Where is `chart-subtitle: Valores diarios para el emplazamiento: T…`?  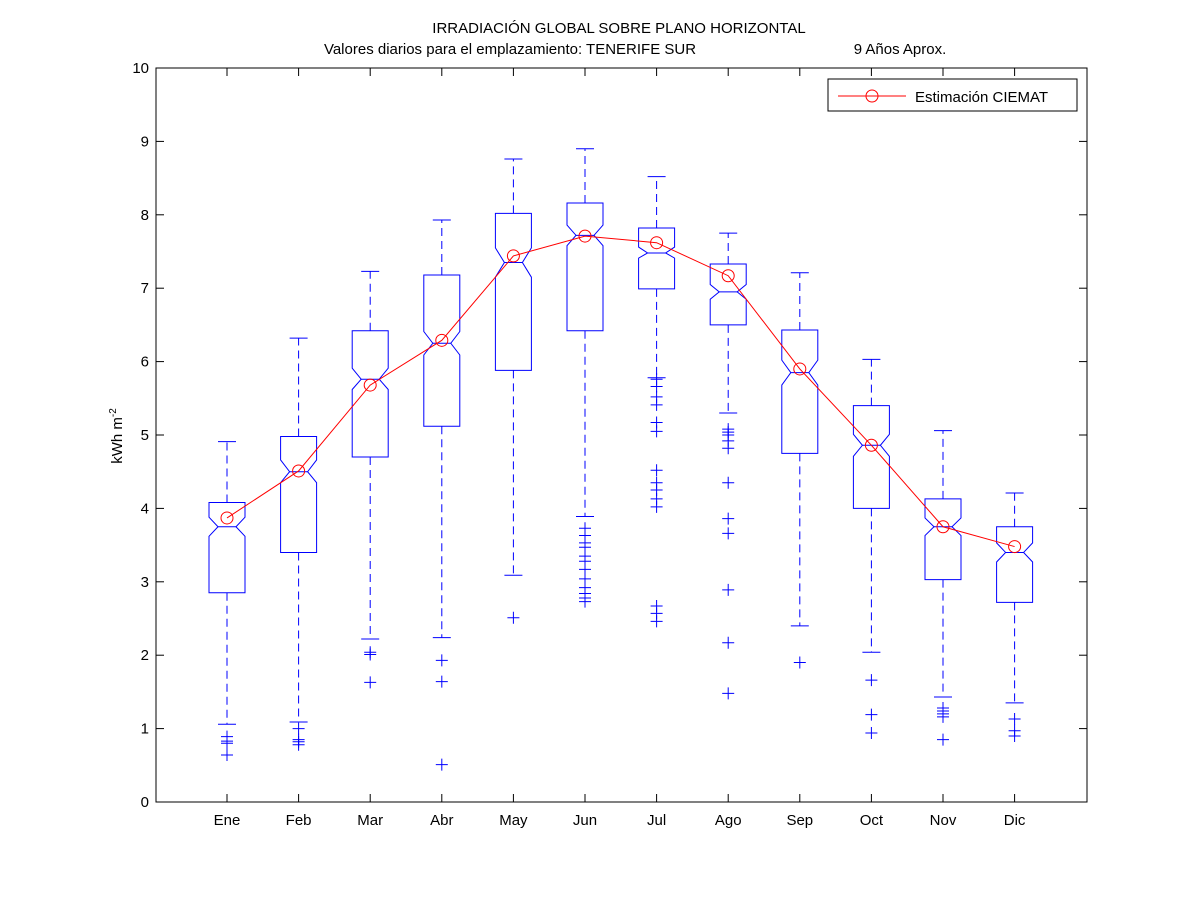
chart-subtitle: Valores diarios para el emplazamiento: T… is located at coordinates (510, 49).